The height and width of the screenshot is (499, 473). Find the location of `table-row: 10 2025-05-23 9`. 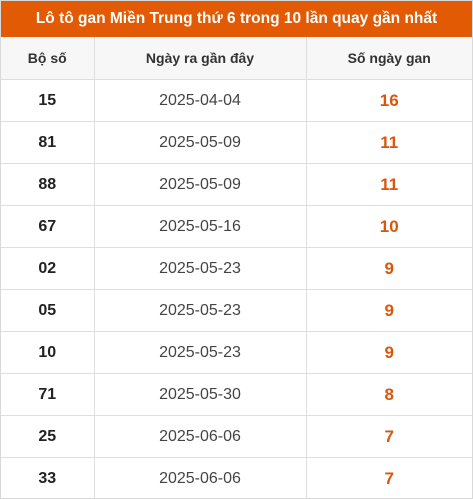

table-row: 10 2025-05-23 9 is located at coordinates (236, 352).